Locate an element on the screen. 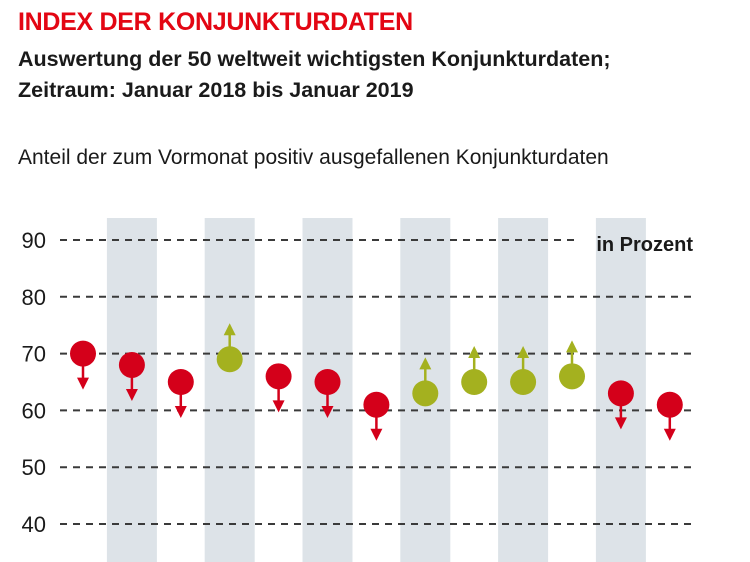  unit-label: in Prozent is located at coordinates (644, 245).